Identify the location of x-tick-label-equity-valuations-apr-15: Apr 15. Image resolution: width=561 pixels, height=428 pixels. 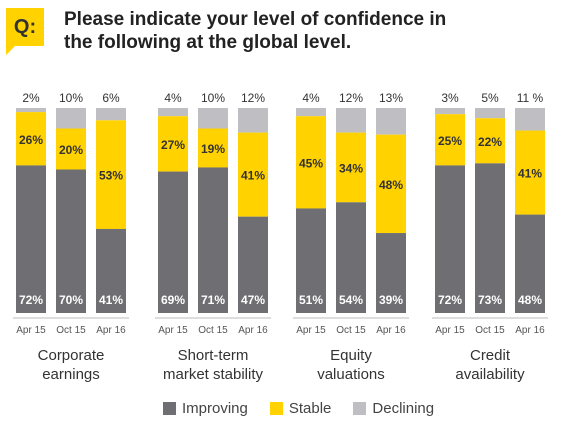
(311, 330).